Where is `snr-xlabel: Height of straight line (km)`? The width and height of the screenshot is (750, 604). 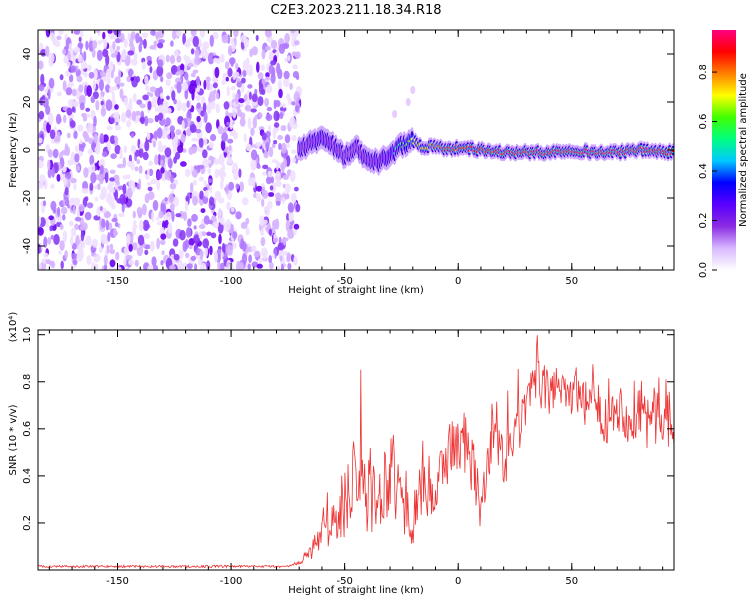
snr-xlabel: Height of straight line (km) is located at coordinates (356, 590).